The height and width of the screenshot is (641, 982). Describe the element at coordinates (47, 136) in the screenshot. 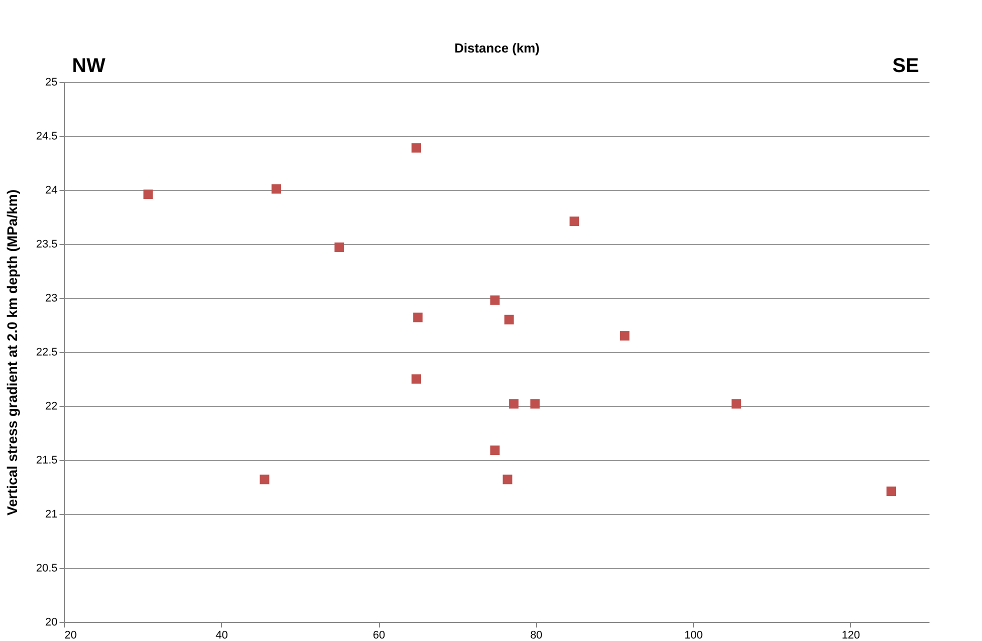

I see `y-tick-label: 24.5` at that location.